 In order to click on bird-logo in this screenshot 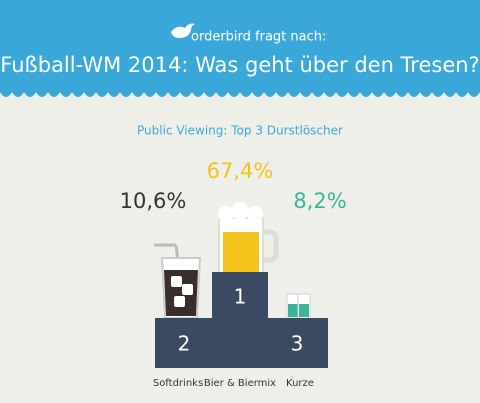, I will do `click(183, 30)`.